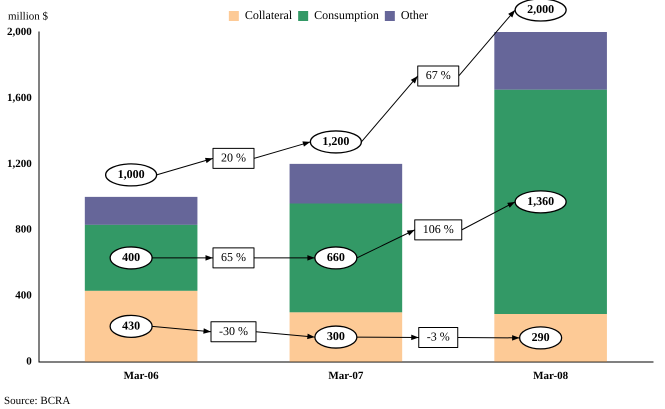  Describe the element at coordinates (336, 141) in the screenshot. I see `total-label: 1,200` at that location.